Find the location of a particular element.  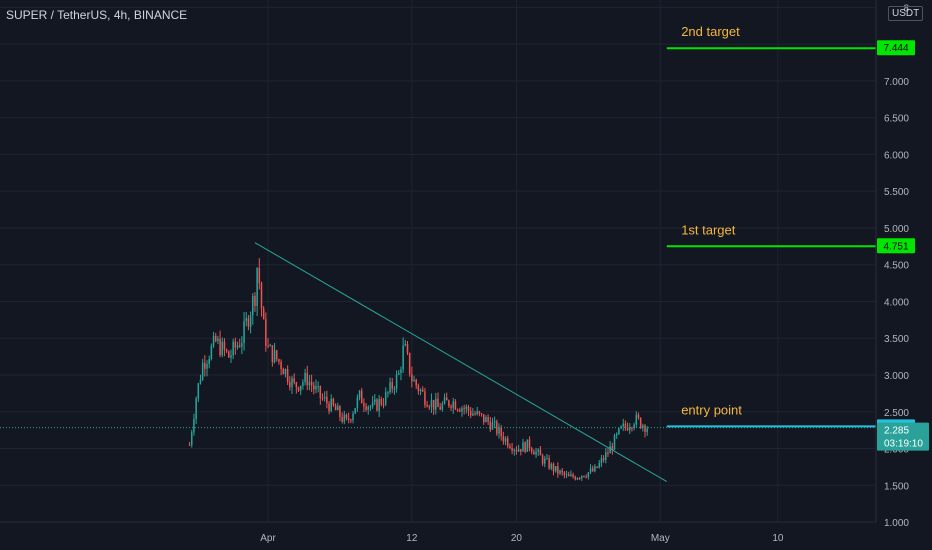

price-label: 7.444 is located at coordinates (895, 48).